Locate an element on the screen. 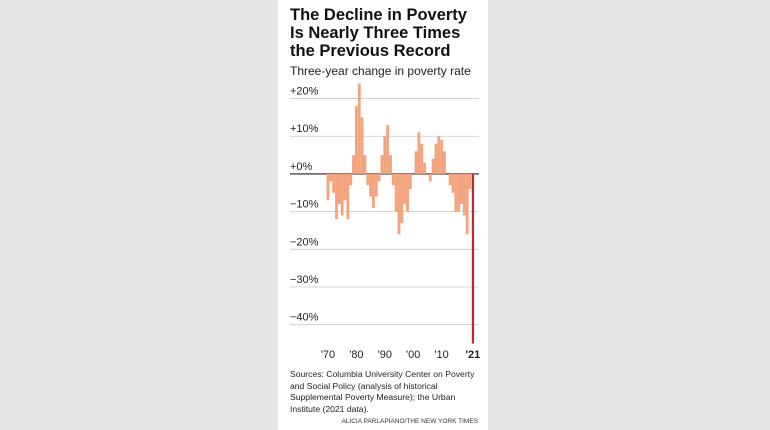 Image resolution: width=770 pixels, height=430 pixels. y-tick-label: −10% is located at coordinates (304, 205).